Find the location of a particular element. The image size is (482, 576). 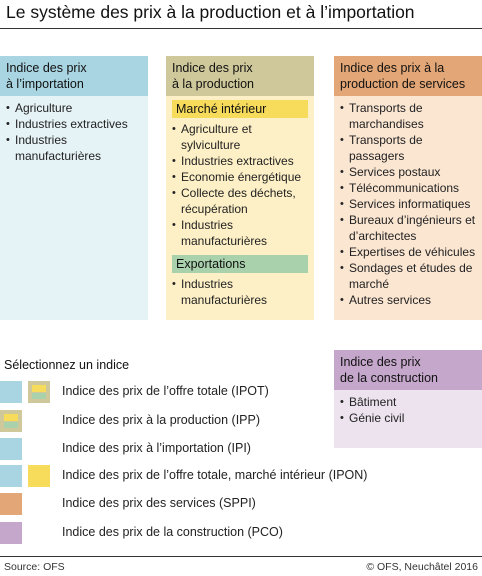

list-item: Services postaux is located at coordinates (408, 172).